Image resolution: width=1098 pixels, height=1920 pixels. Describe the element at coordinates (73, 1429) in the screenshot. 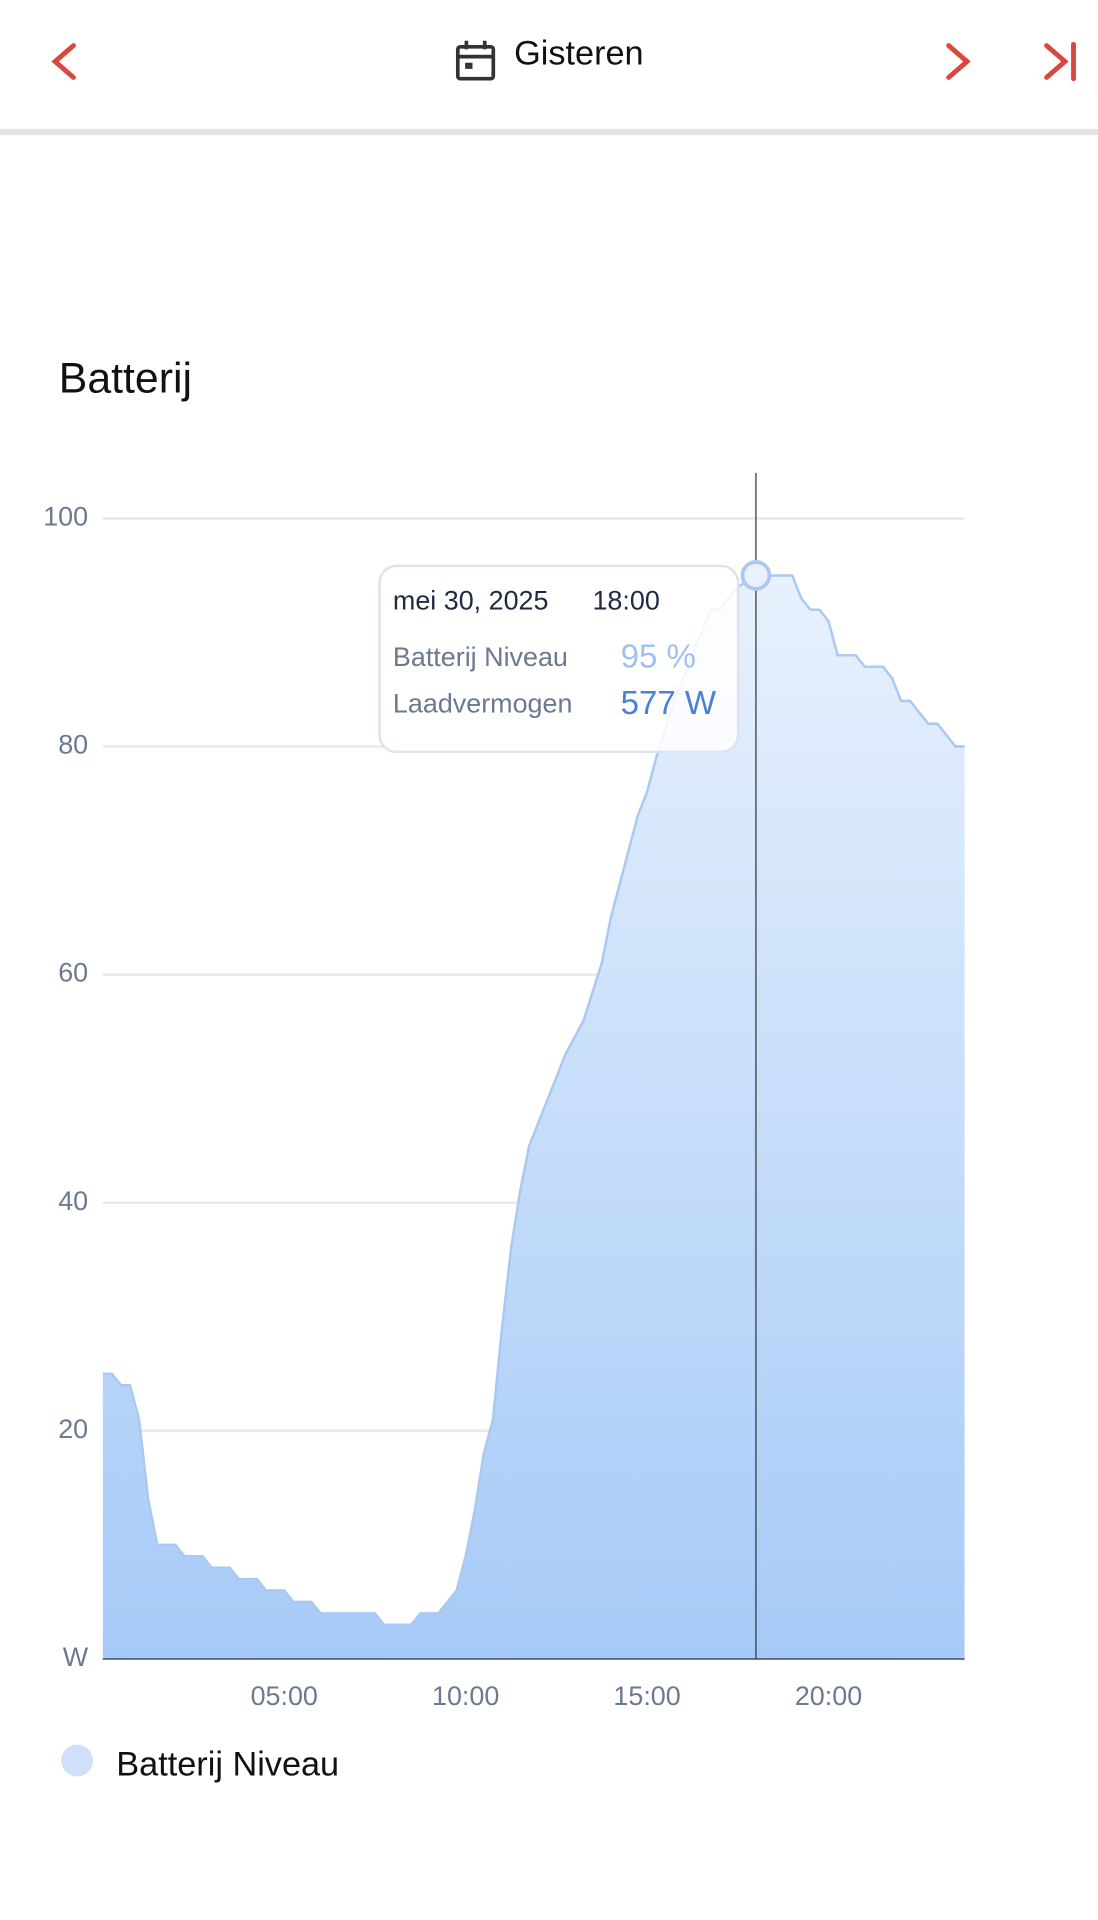

I see `y-tick-label: 20` at that location.